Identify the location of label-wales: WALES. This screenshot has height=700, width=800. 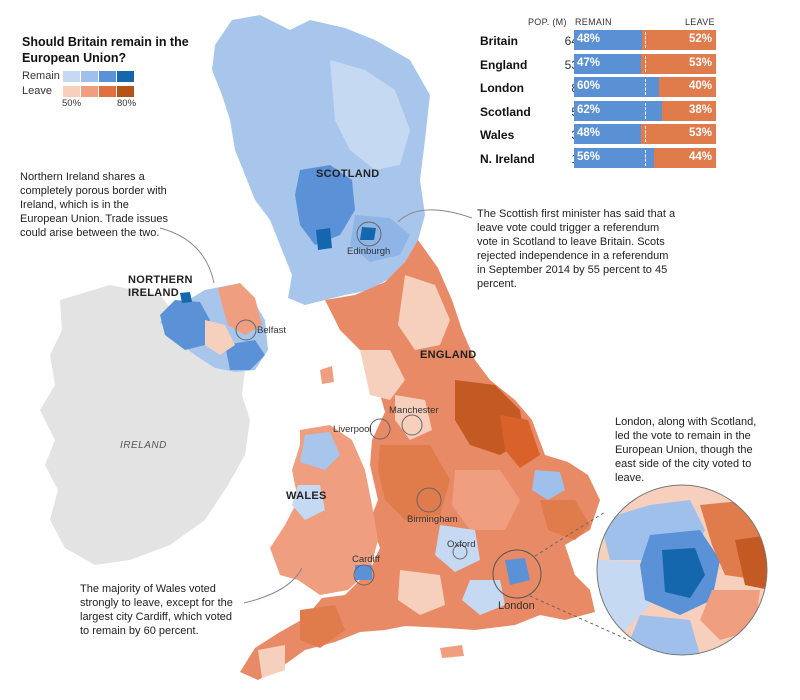
(306, 496).